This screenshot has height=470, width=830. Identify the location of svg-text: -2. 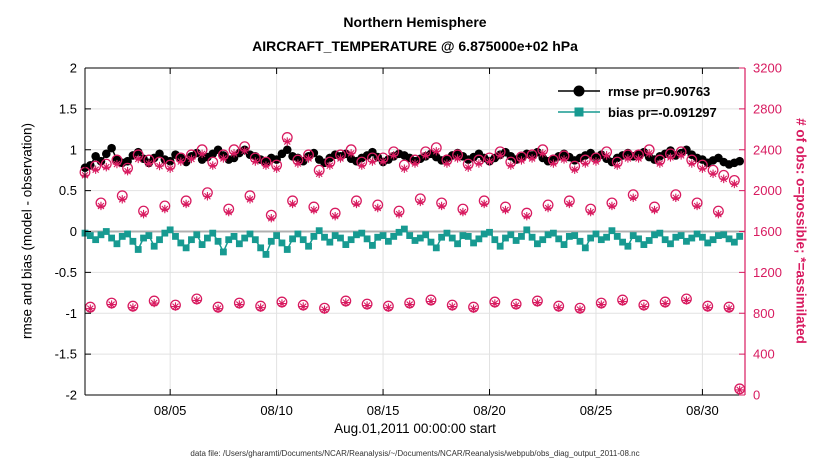
(71, 395).